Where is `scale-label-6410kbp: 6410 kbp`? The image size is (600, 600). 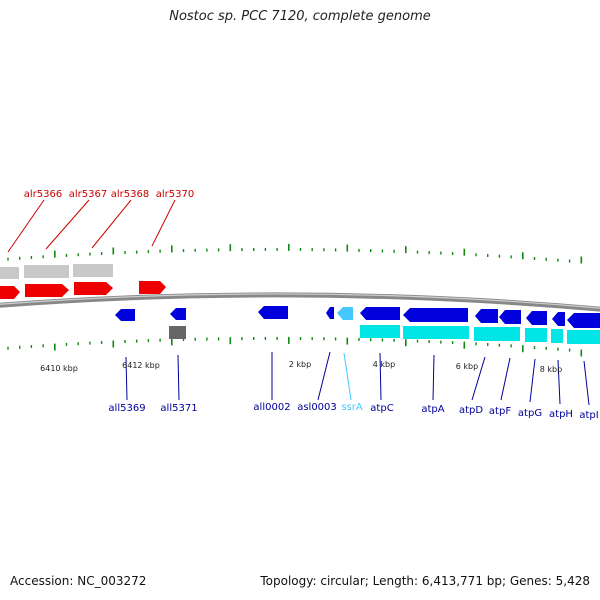
scale-label-6410kbp: 6410 kbp is located at coordinates (59, 368).